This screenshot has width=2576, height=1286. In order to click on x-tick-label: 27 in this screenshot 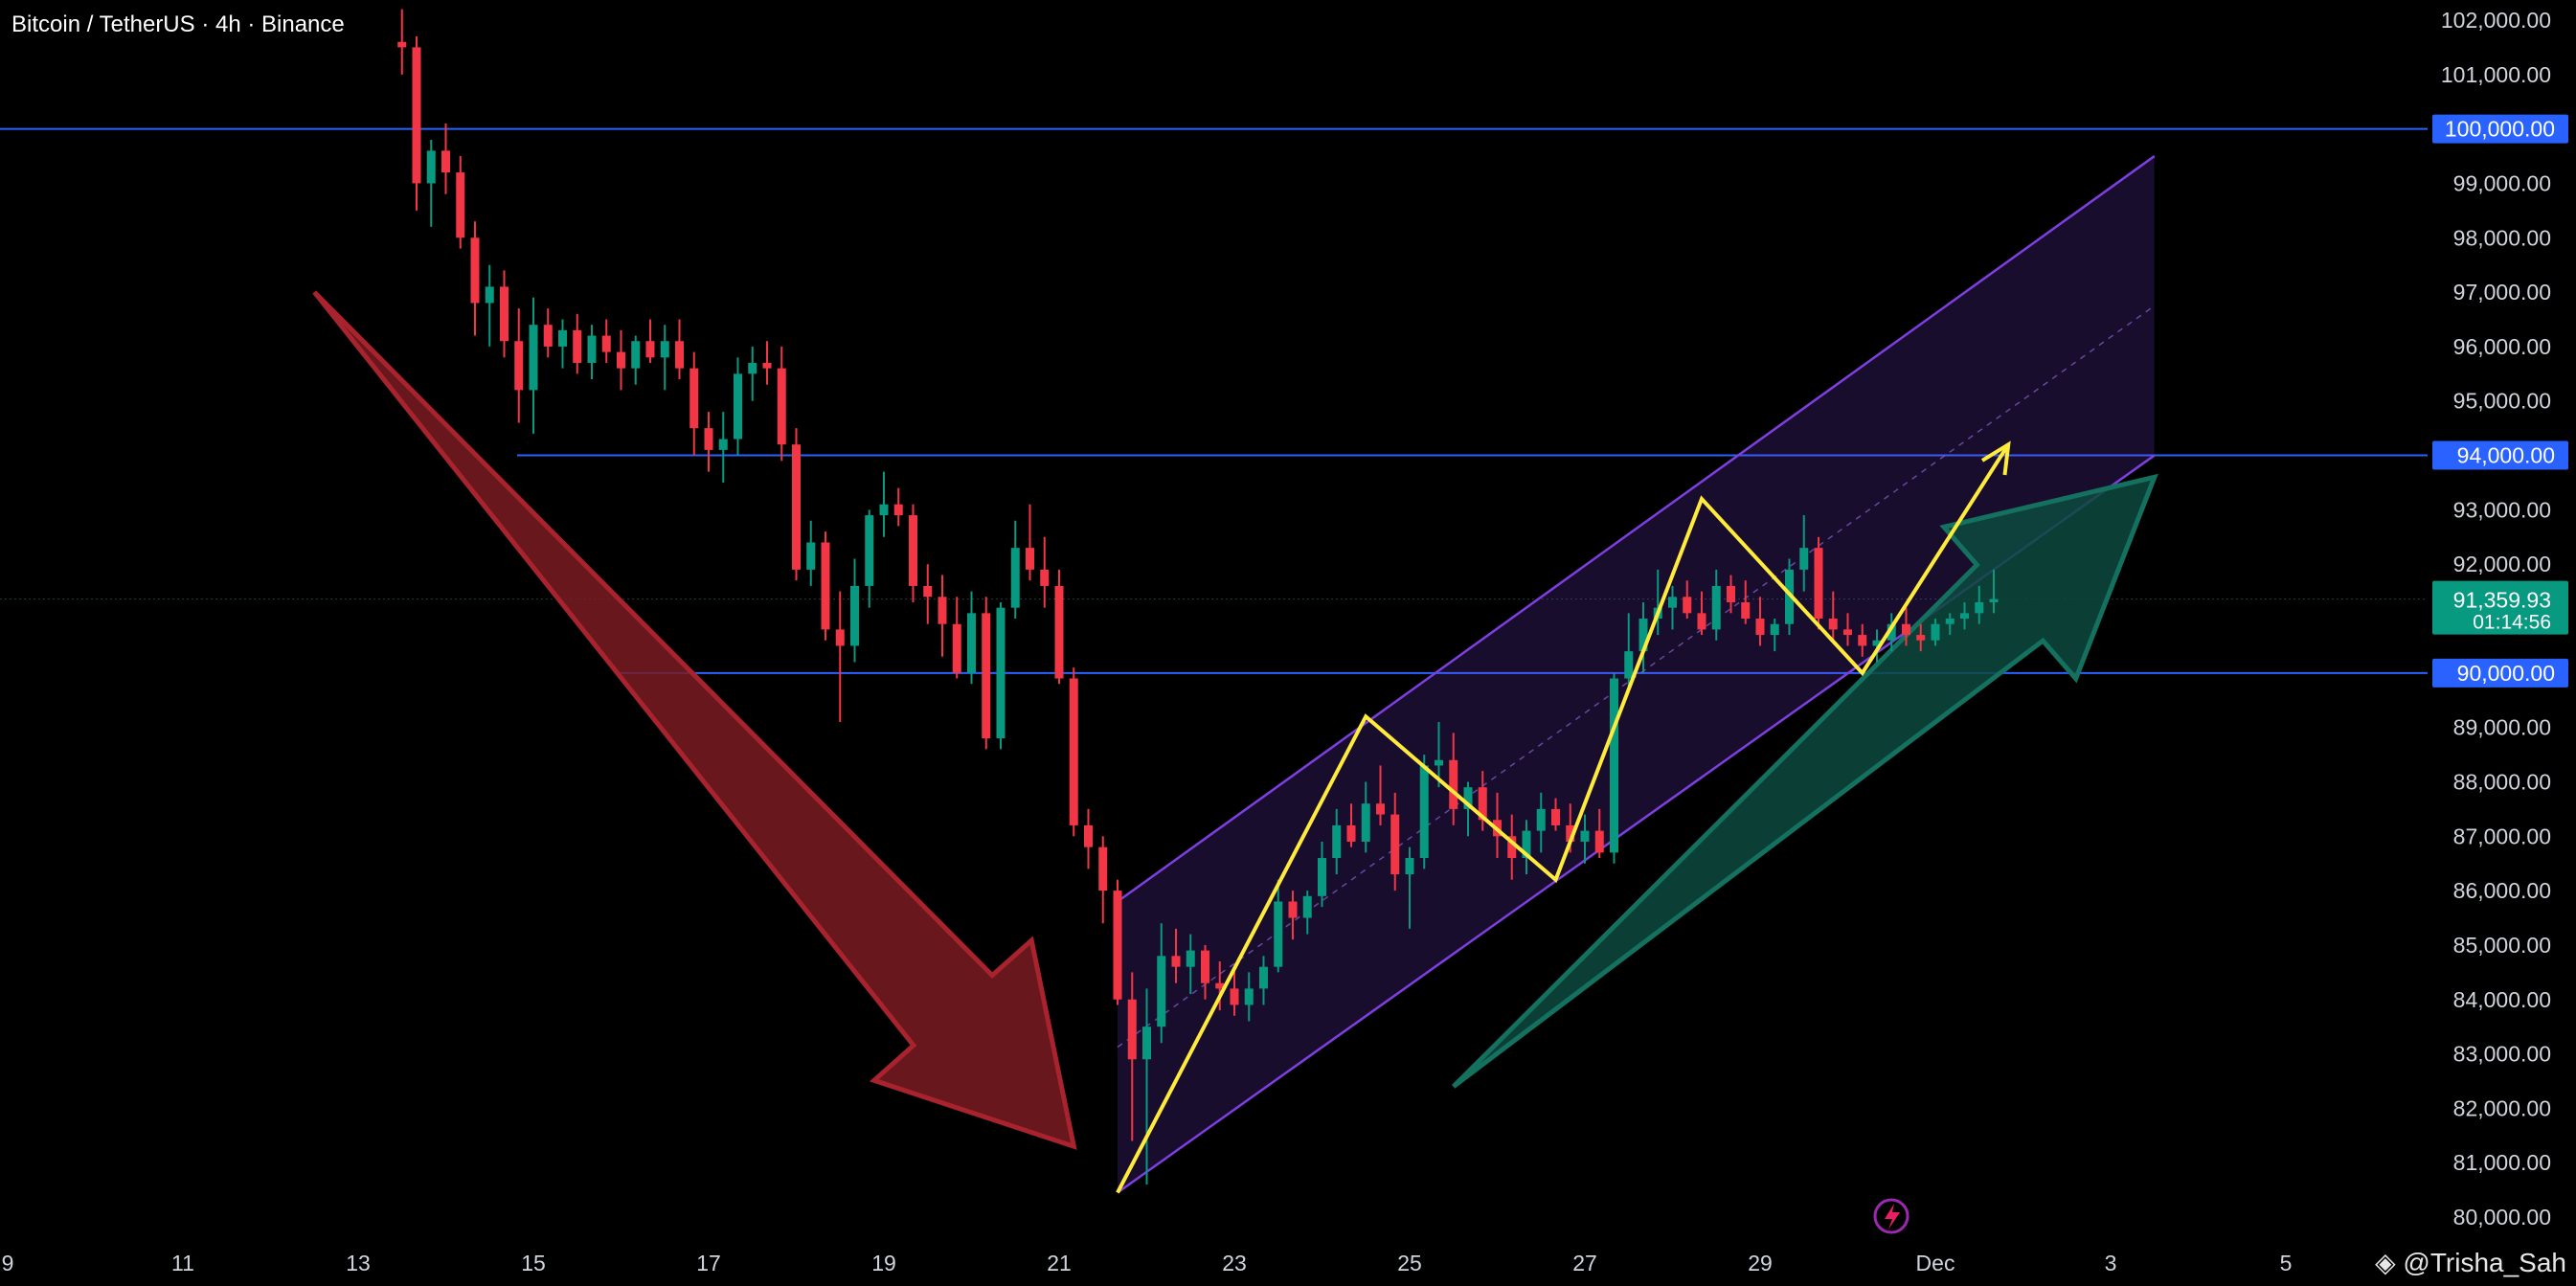, I will do `click(1584, 1263)`.